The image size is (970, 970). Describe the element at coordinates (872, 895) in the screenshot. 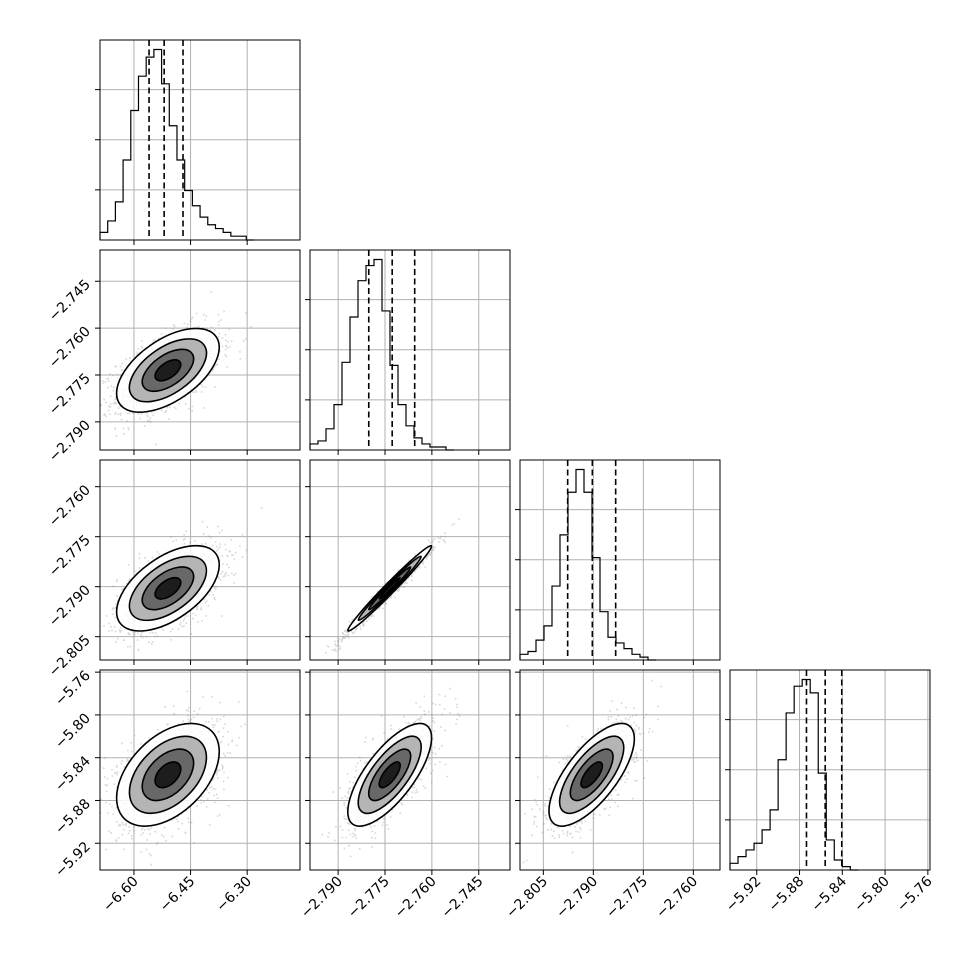

I see `x-tick-label: −5.80` at that location.